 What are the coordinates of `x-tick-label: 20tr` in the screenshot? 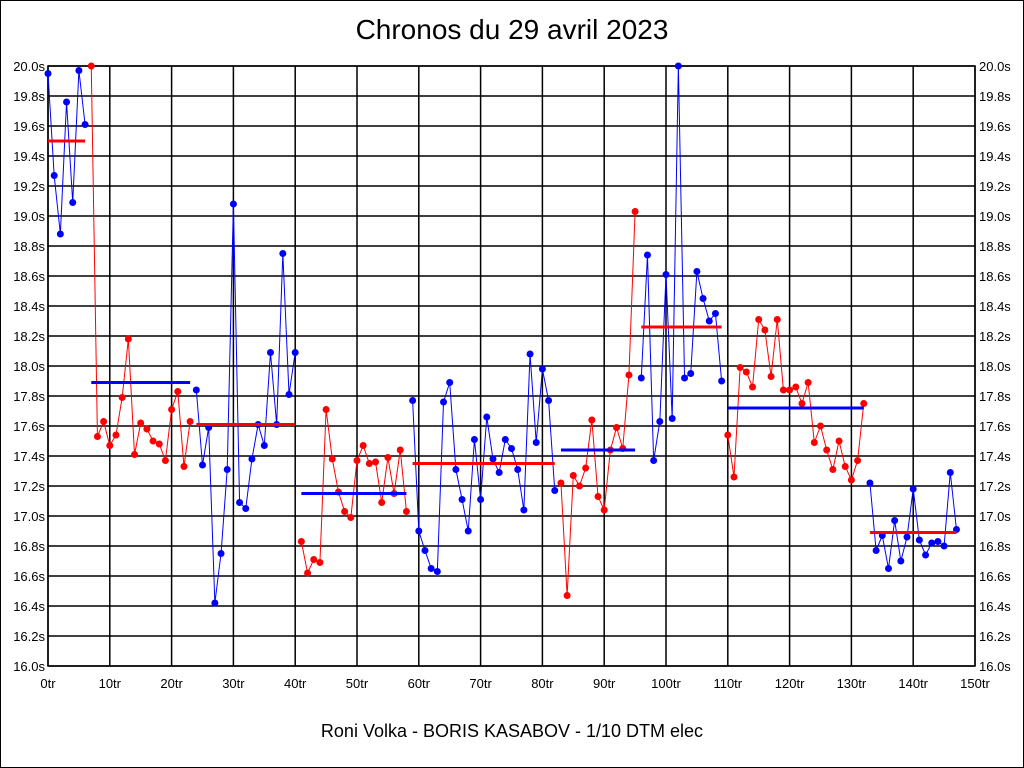 It's located at (171, 683).